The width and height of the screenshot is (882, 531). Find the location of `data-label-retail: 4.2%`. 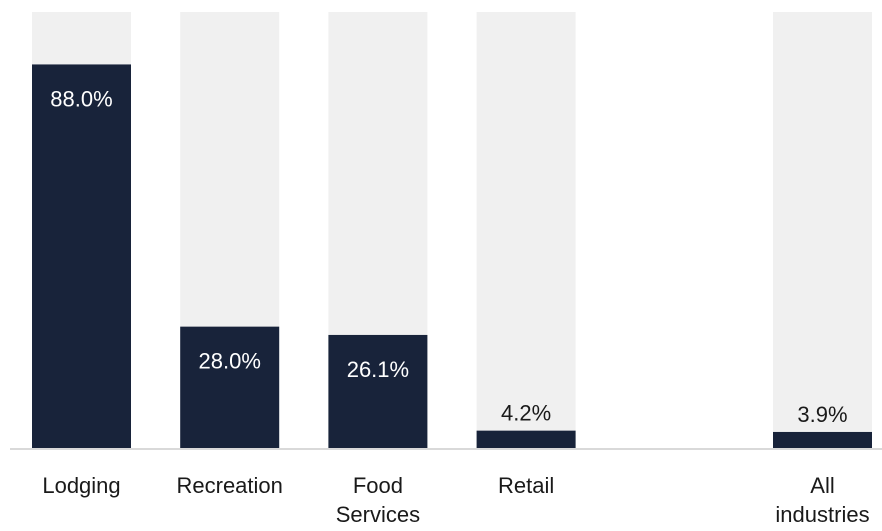

data-label-retail: 4.2% is located at coordinates (526, 413).